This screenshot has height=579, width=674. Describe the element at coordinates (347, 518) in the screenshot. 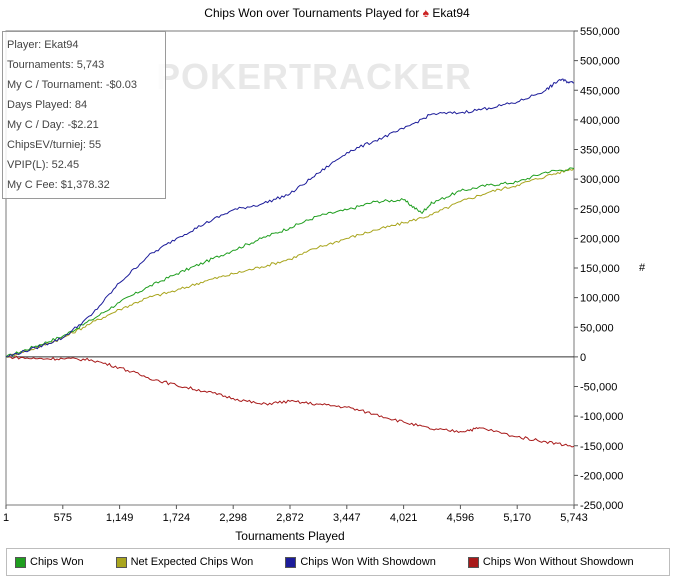

I see `x-tick-label: 3,447` at that location.